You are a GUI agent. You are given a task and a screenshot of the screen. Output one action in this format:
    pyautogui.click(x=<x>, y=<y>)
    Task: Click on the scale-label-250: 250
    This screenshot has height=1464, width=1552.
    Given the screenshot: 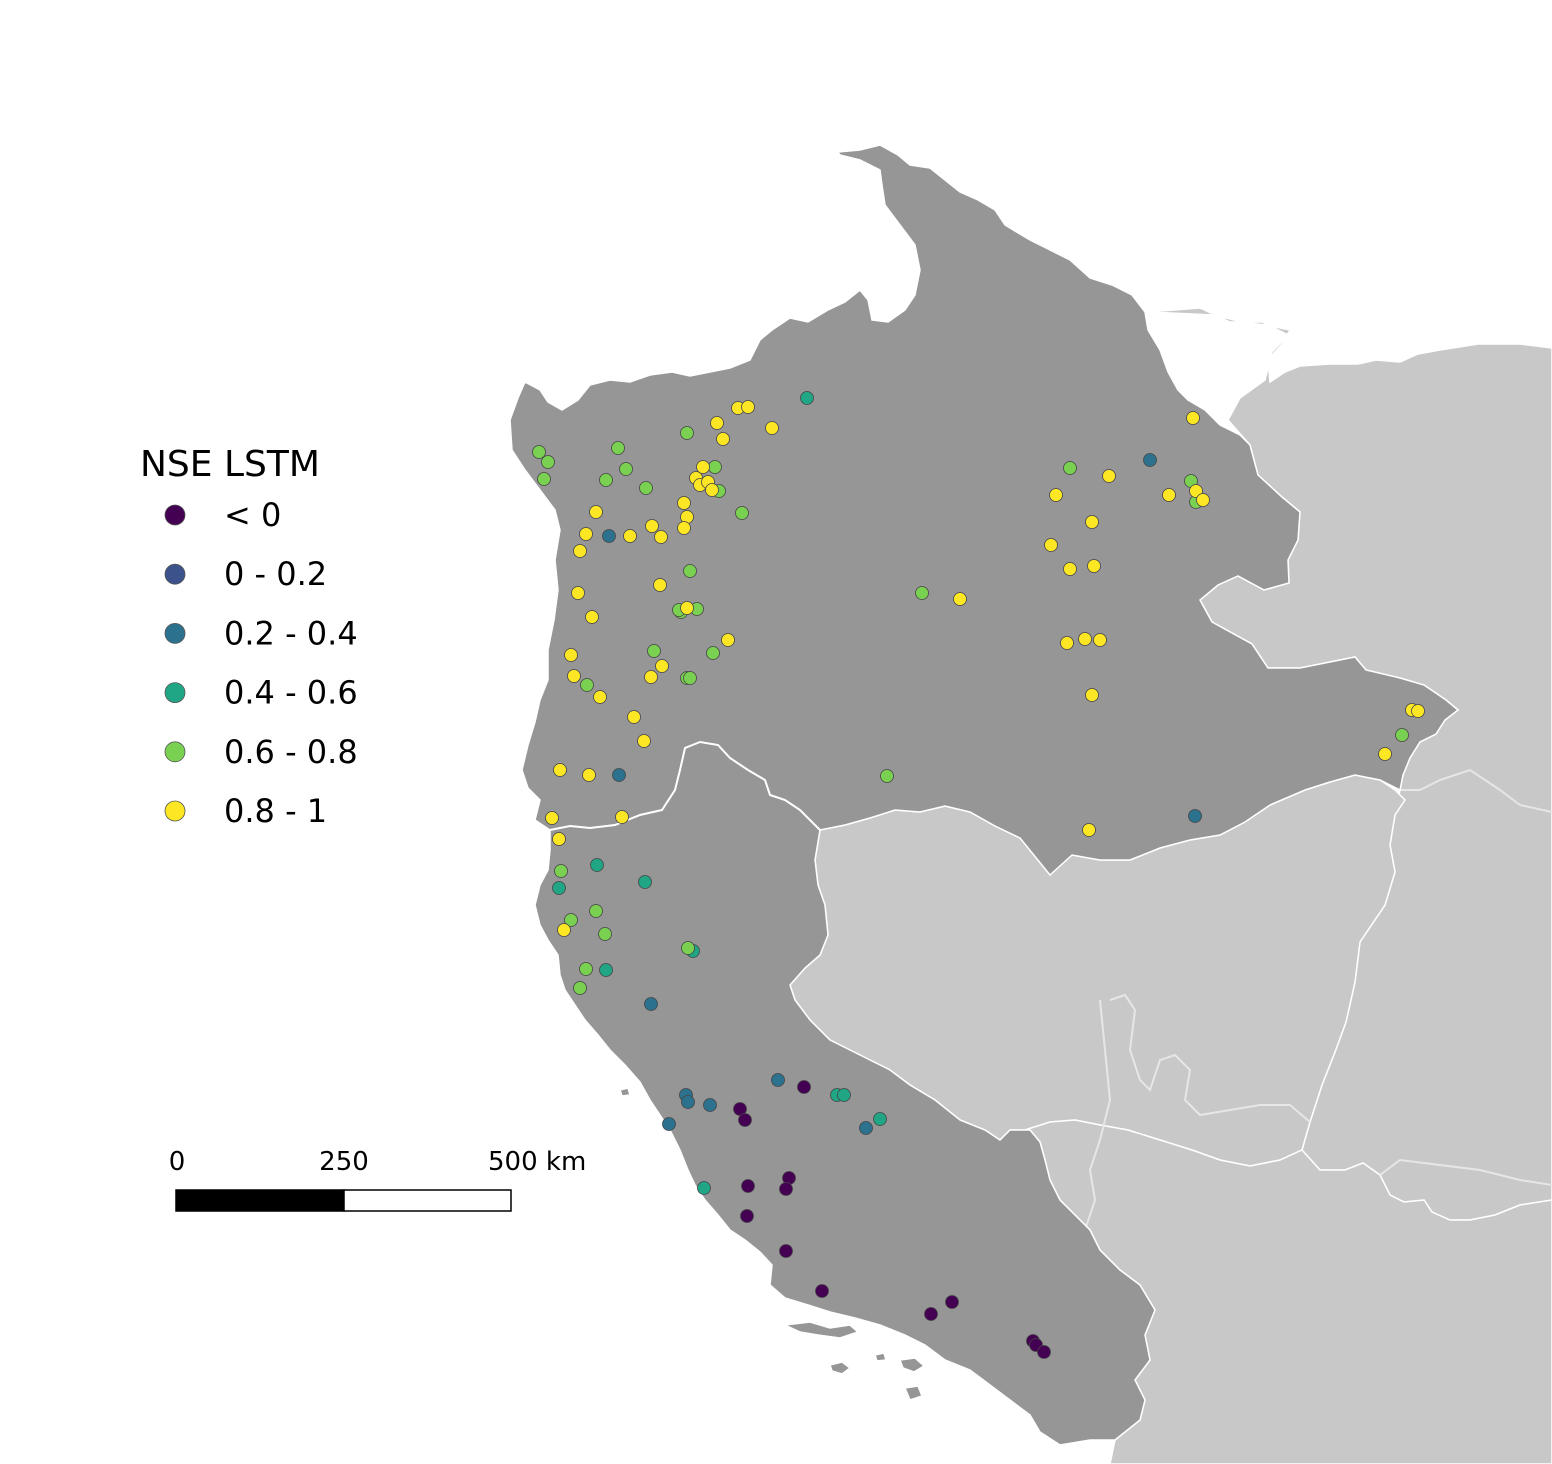 What is the action you would take?
    pyautogui.click(x=344, y=1162)
    